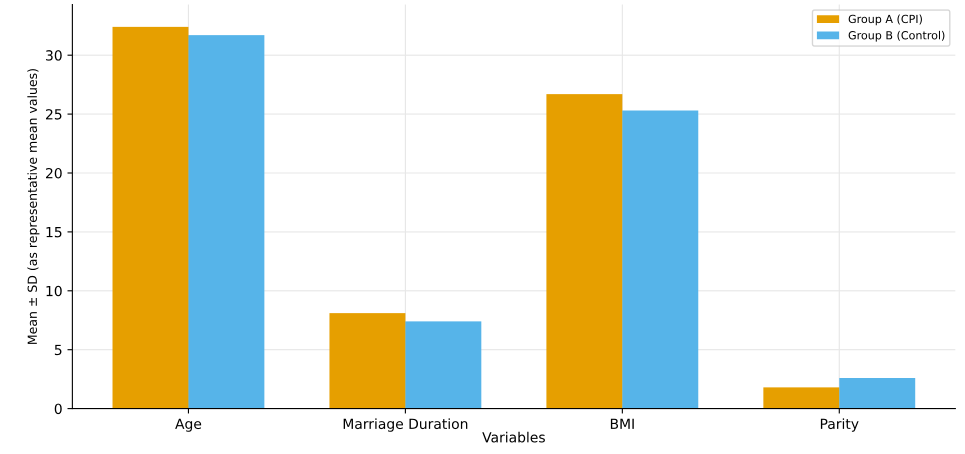  What do you see at coordinates (54, 291) in the screenshot?
I see `y-tick-label: 10` at bounding box center [54, 291].